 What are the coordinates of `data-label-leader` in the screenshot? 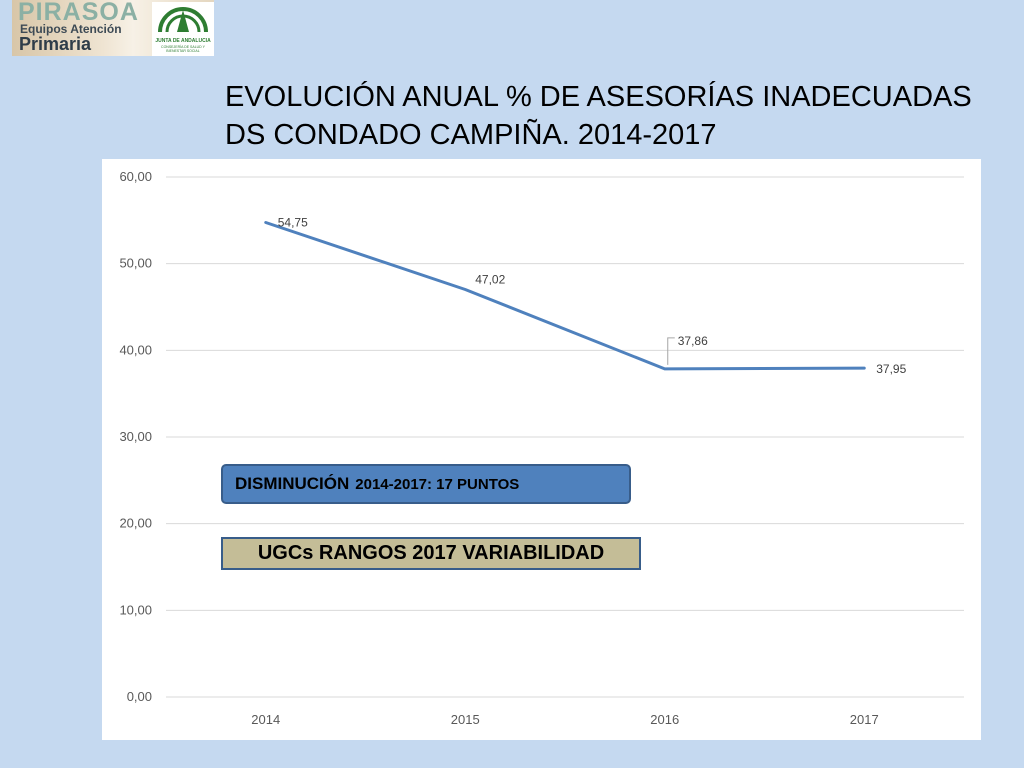 It's located at (671, 351).